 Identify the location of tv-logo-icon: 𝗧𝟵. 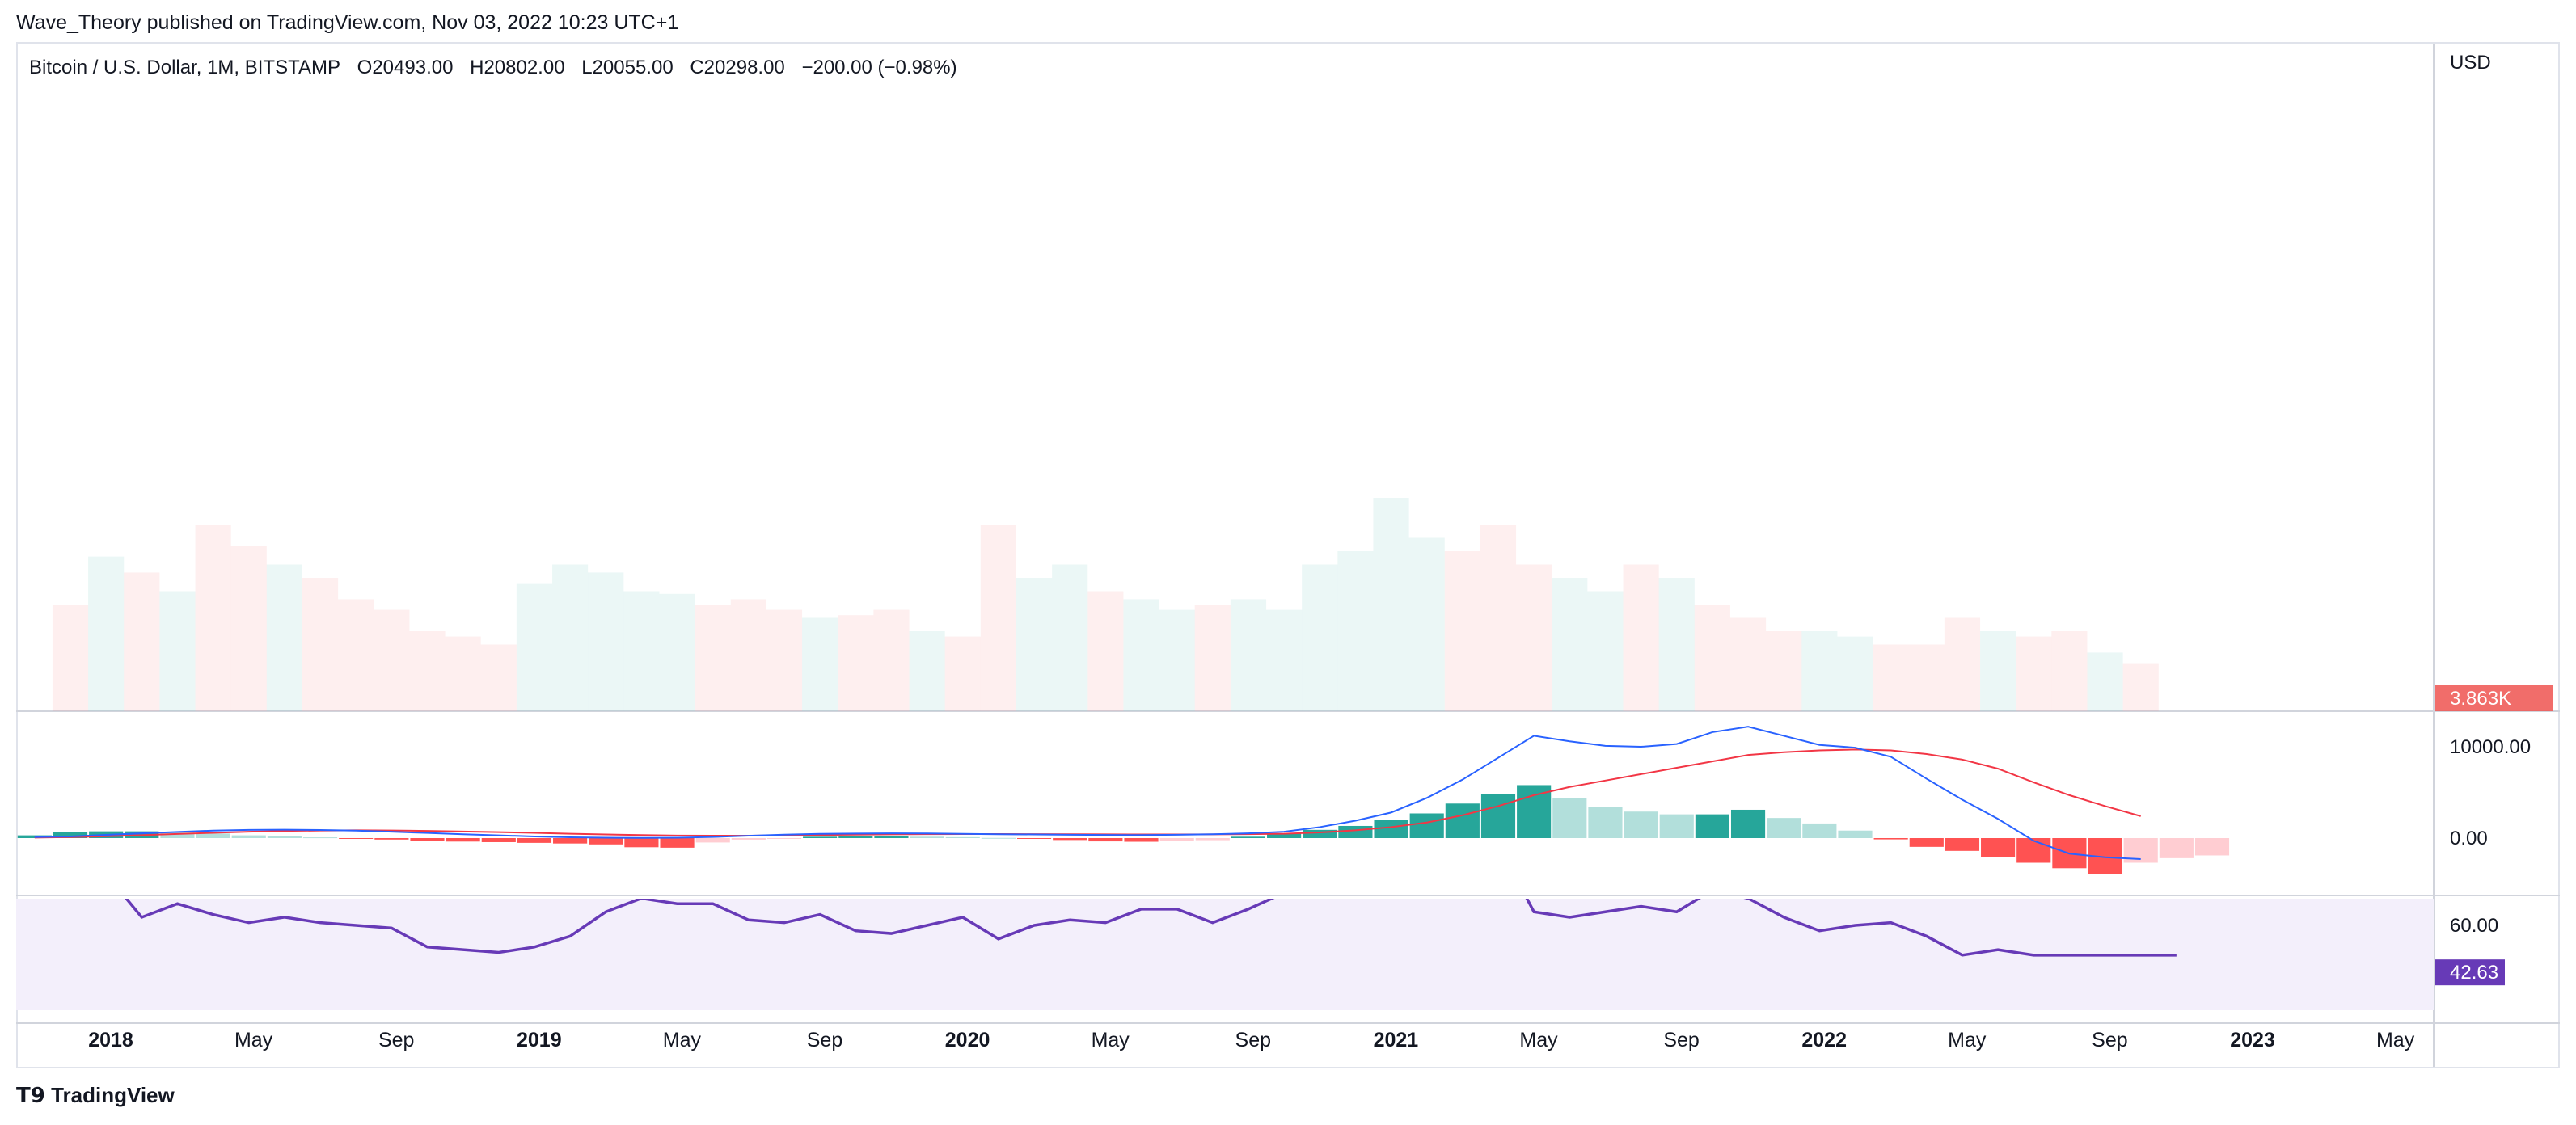
(34, 1095).